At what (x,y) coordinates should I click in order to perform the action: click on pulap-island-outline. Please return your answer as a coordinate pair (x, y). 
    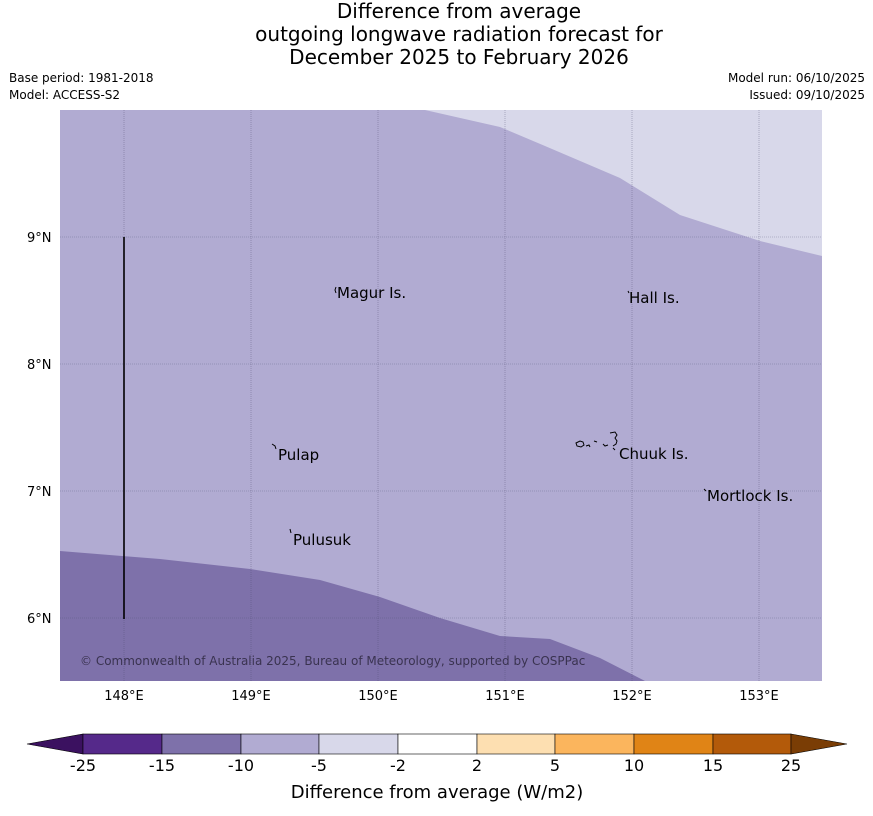
    Looking at the image, I should click on (274, 446).